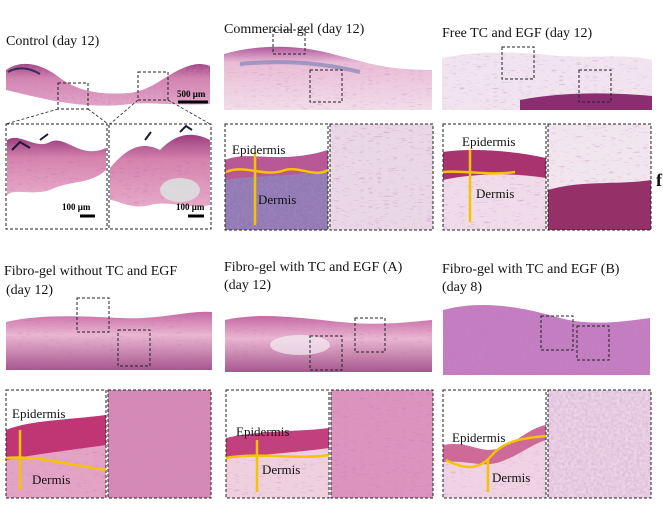  I want to click on control-main-strip, so click(108, 84).